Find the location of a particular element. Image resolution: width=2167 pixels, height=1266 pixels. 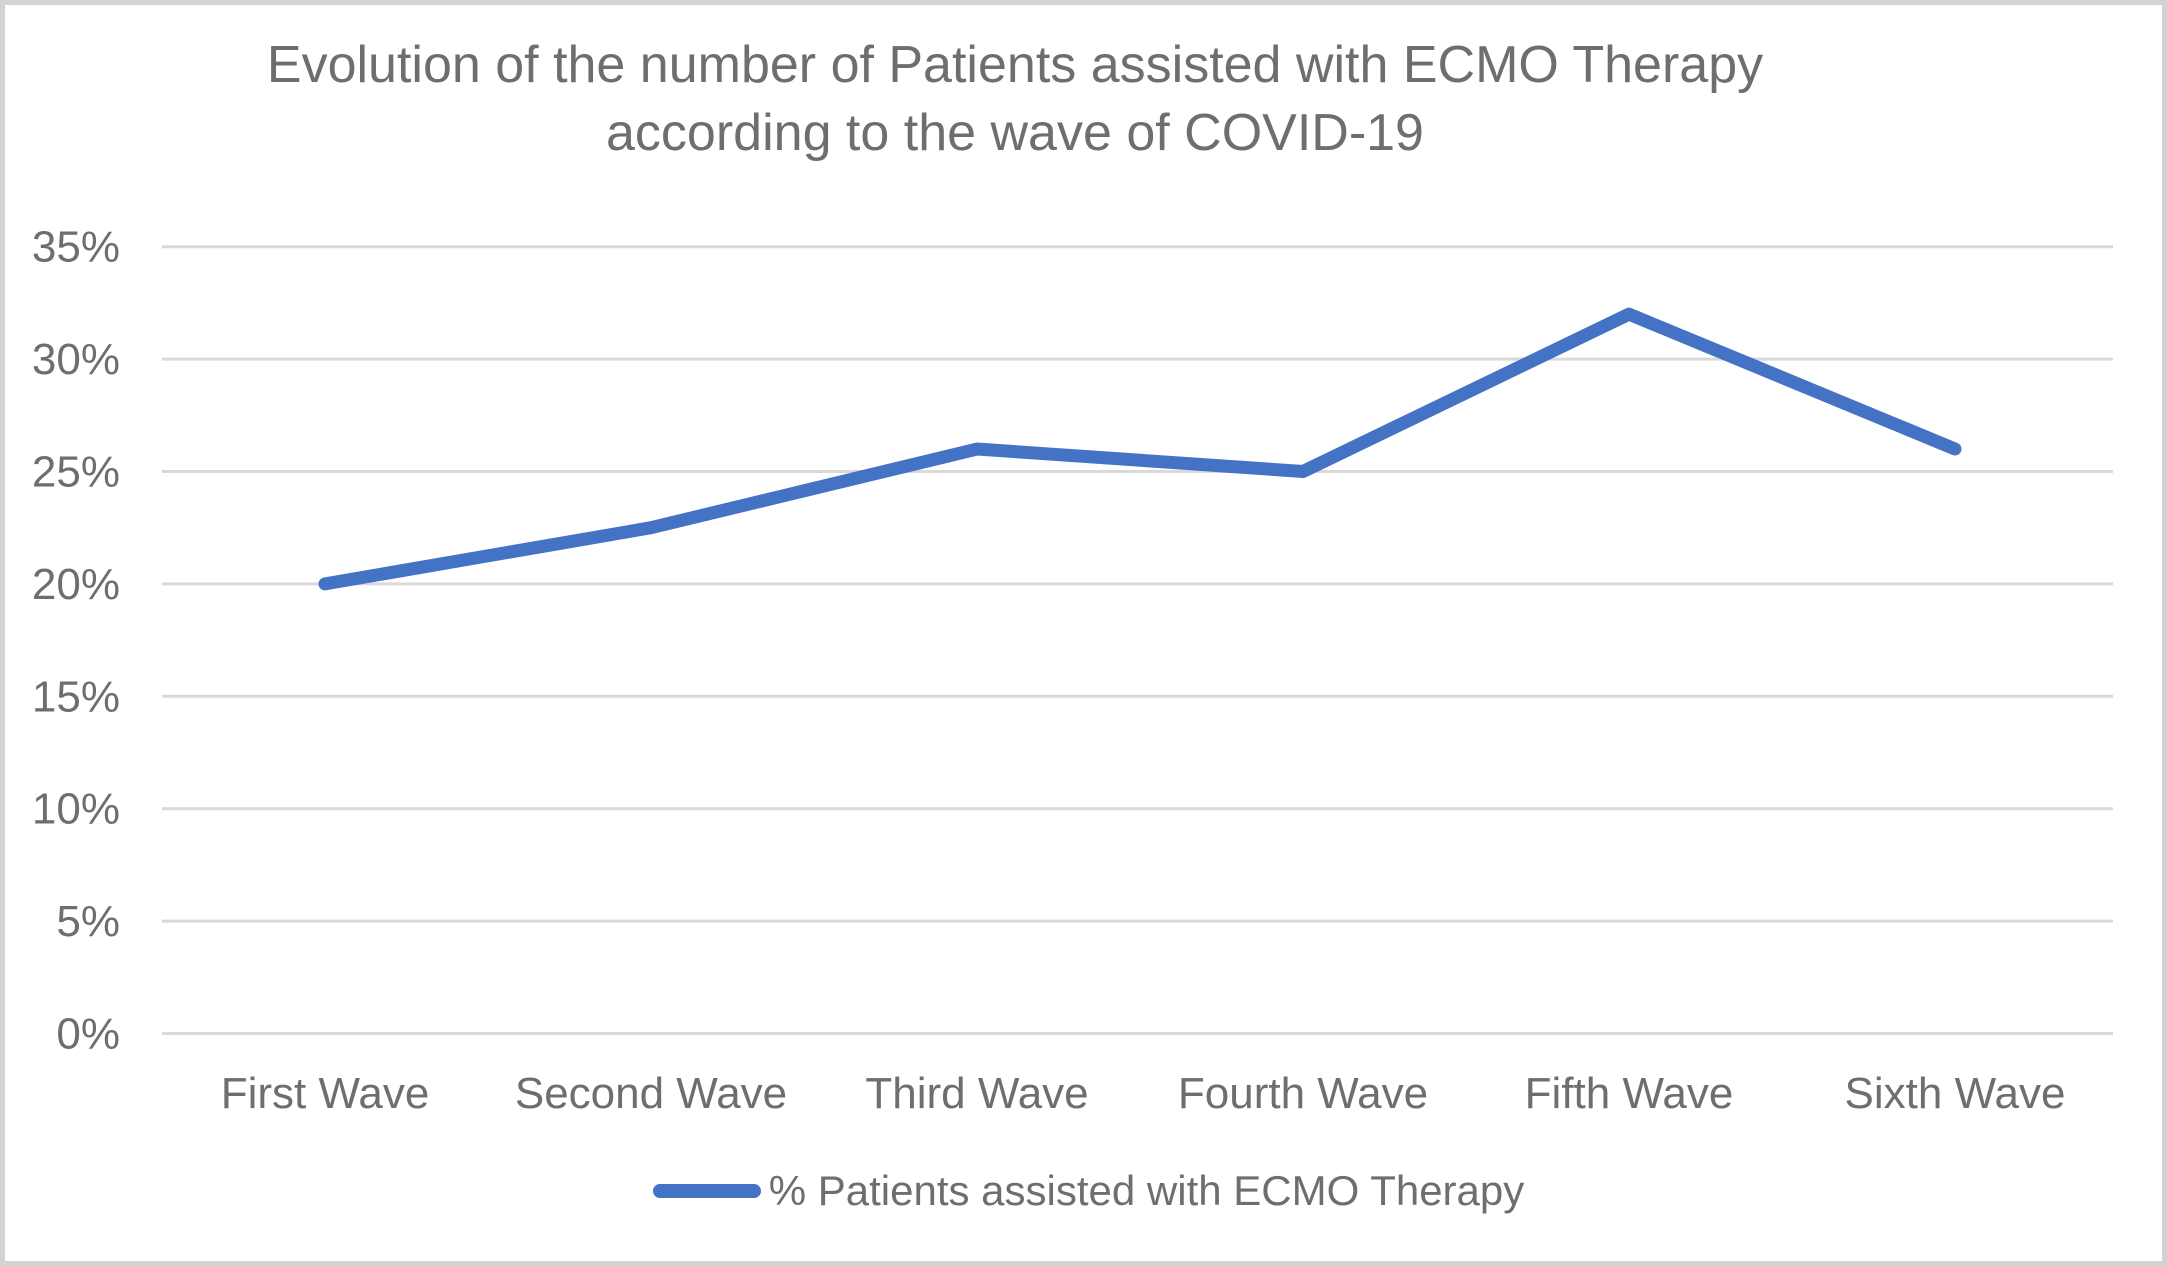

legend: % Patients assisted with ECMO Therapy is located at coordinates (1083, 1191).